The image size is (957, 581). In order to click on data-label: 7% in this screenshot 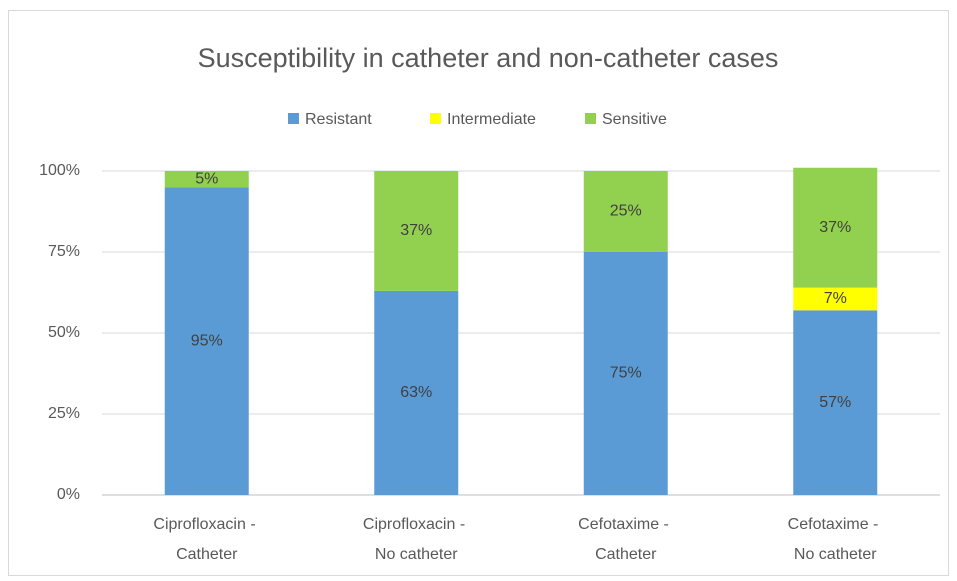, I will do `click(835, 298)`.